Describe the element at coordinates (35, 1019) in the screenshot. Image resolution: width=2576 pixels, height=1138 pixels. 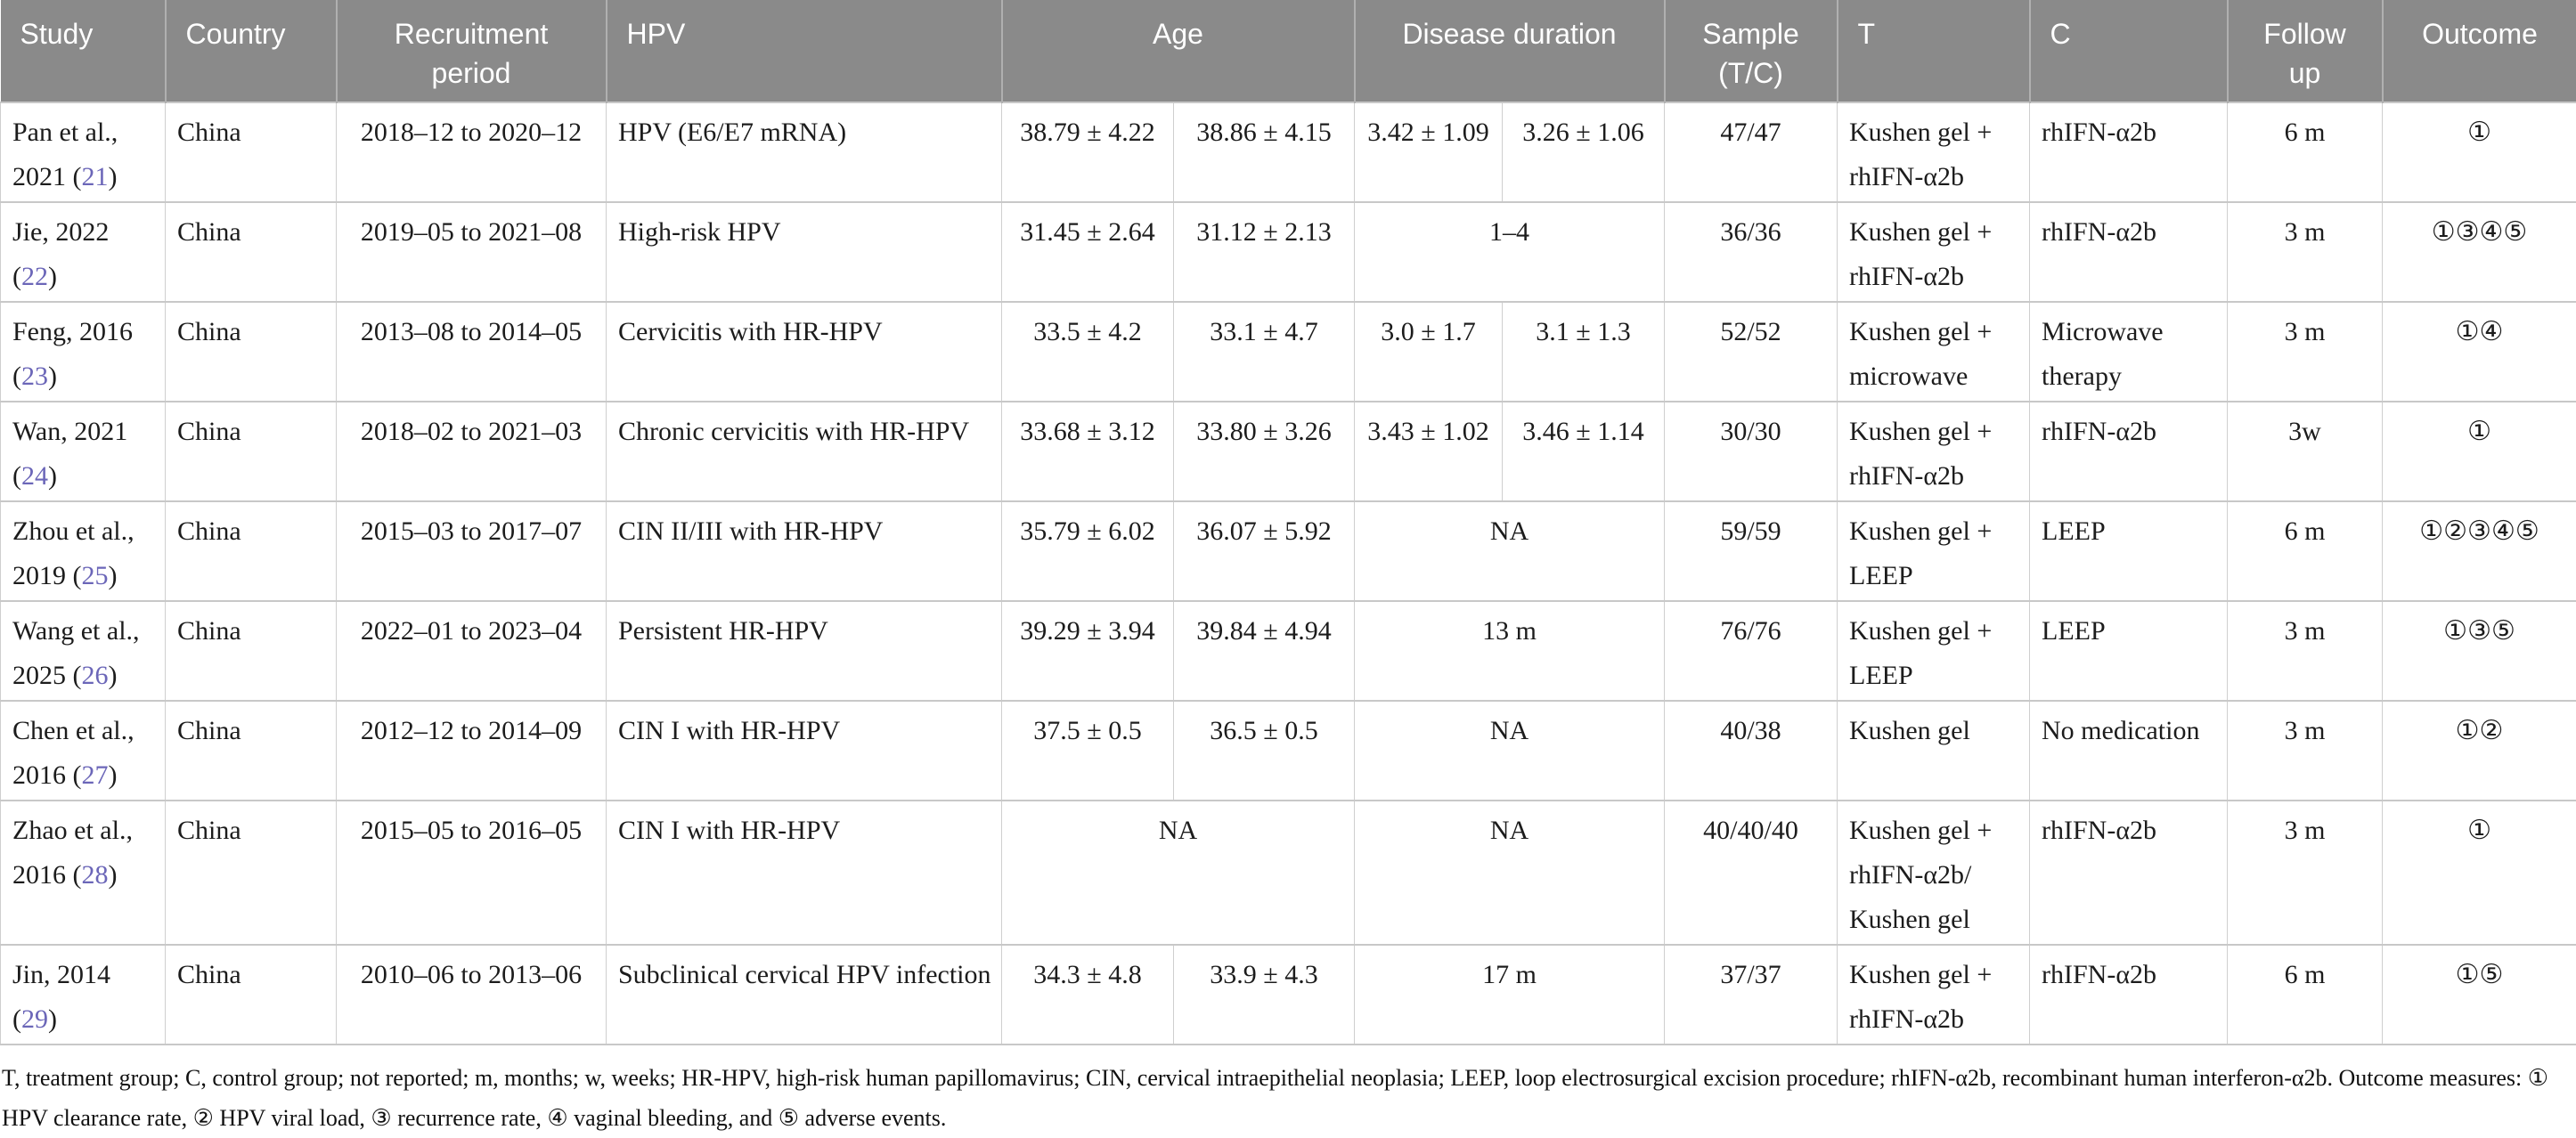
I see `citation-link: 29` at that location.